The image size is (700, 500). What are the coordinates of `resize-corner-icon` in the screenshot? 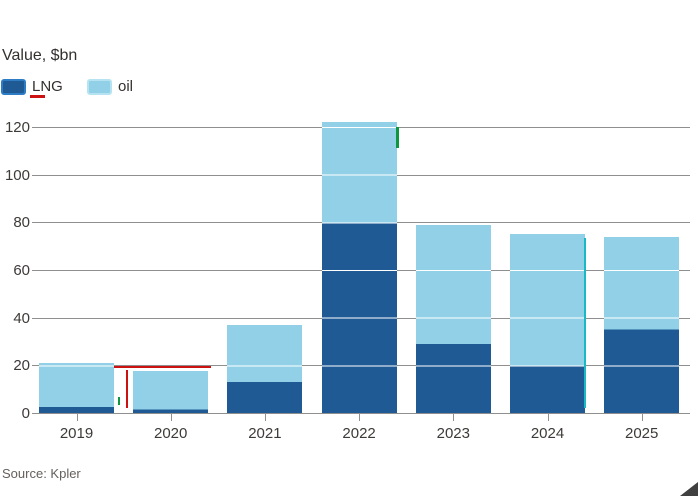 It's located at (689, 489).